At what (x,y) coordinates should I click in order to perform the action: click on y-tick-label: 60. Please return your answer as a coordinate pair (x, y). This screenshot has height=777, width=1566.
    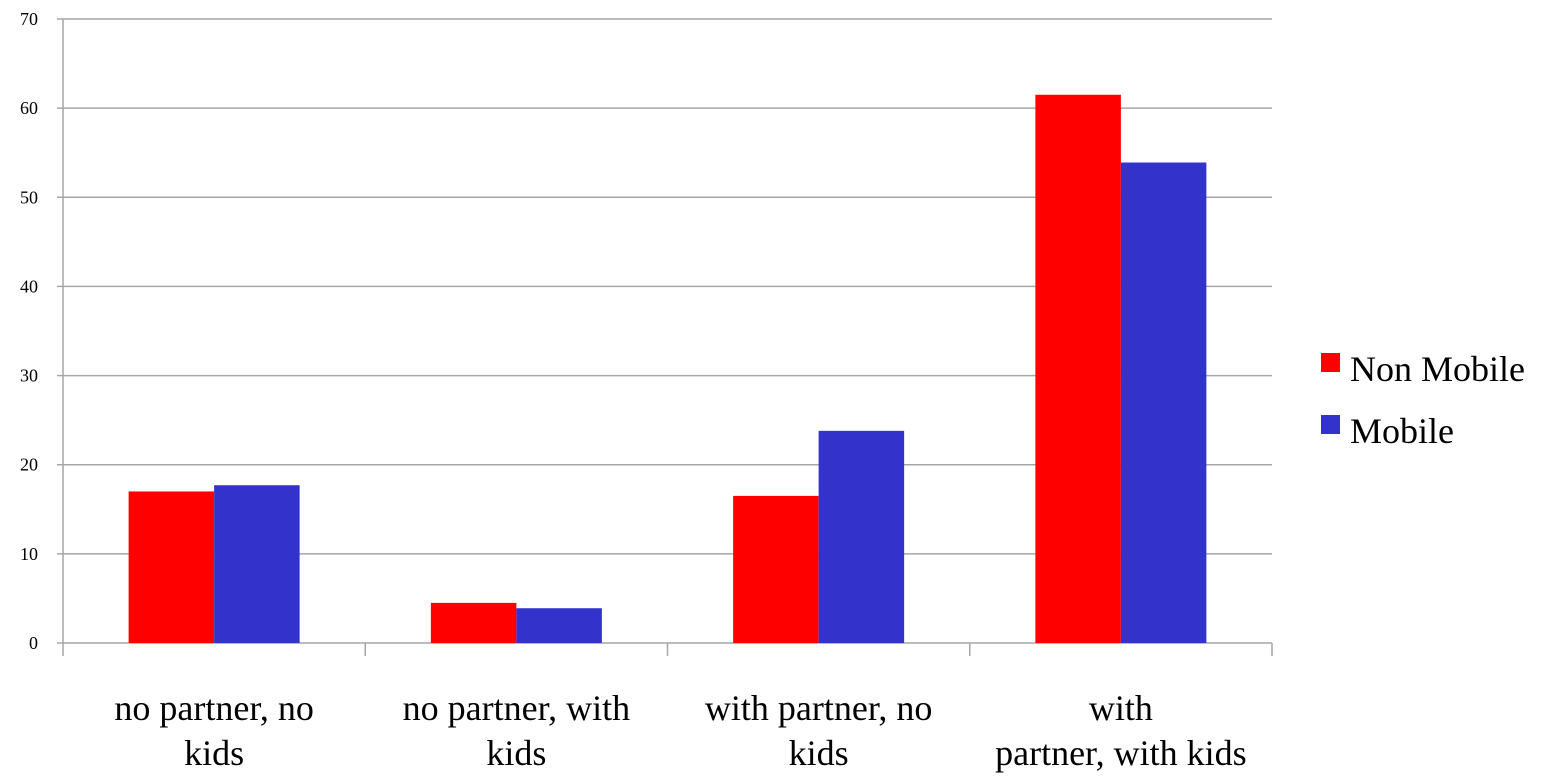
    Looking at the image, I should click on (29, 108).